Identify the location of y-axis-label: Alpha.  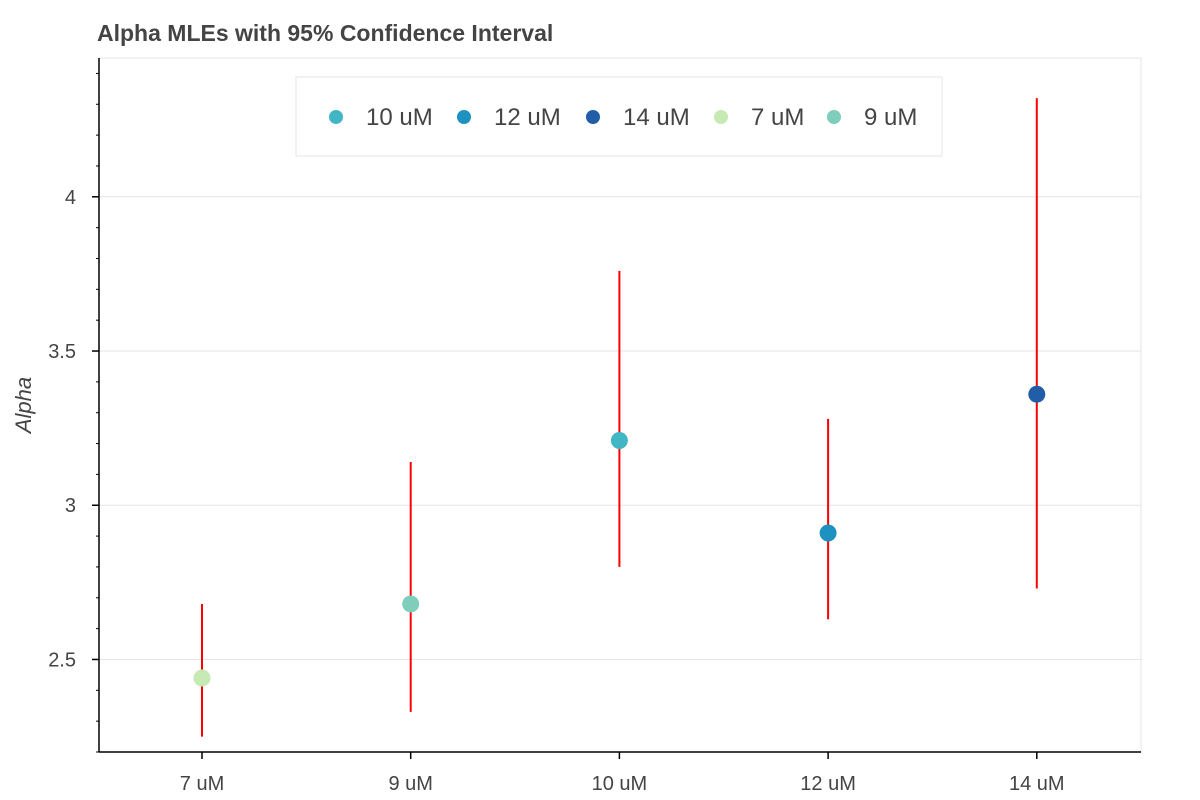
(23, 406).